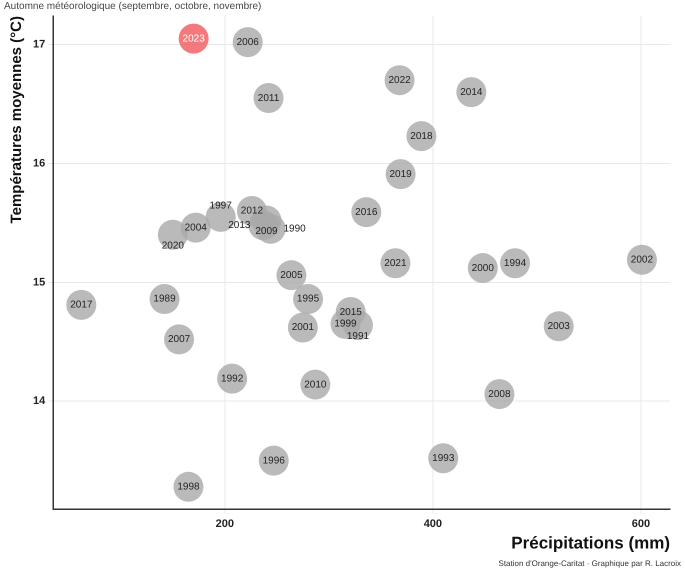 This screenshot has width=685, height=572. I want to click on series-label: 2016, so click(366, 212).